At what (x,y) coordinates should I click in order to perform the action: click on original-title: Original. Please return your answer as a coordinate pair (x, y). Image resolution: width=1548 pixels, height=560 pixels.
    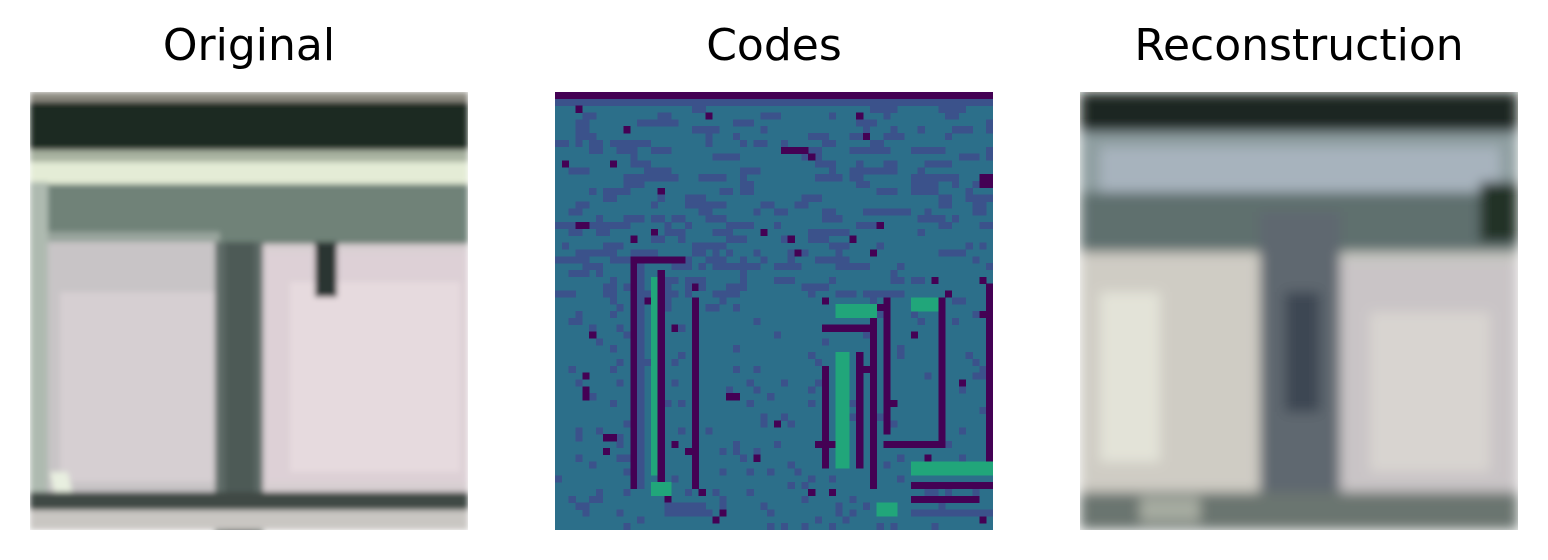
    Looking at the image, I should click on (249, 45).